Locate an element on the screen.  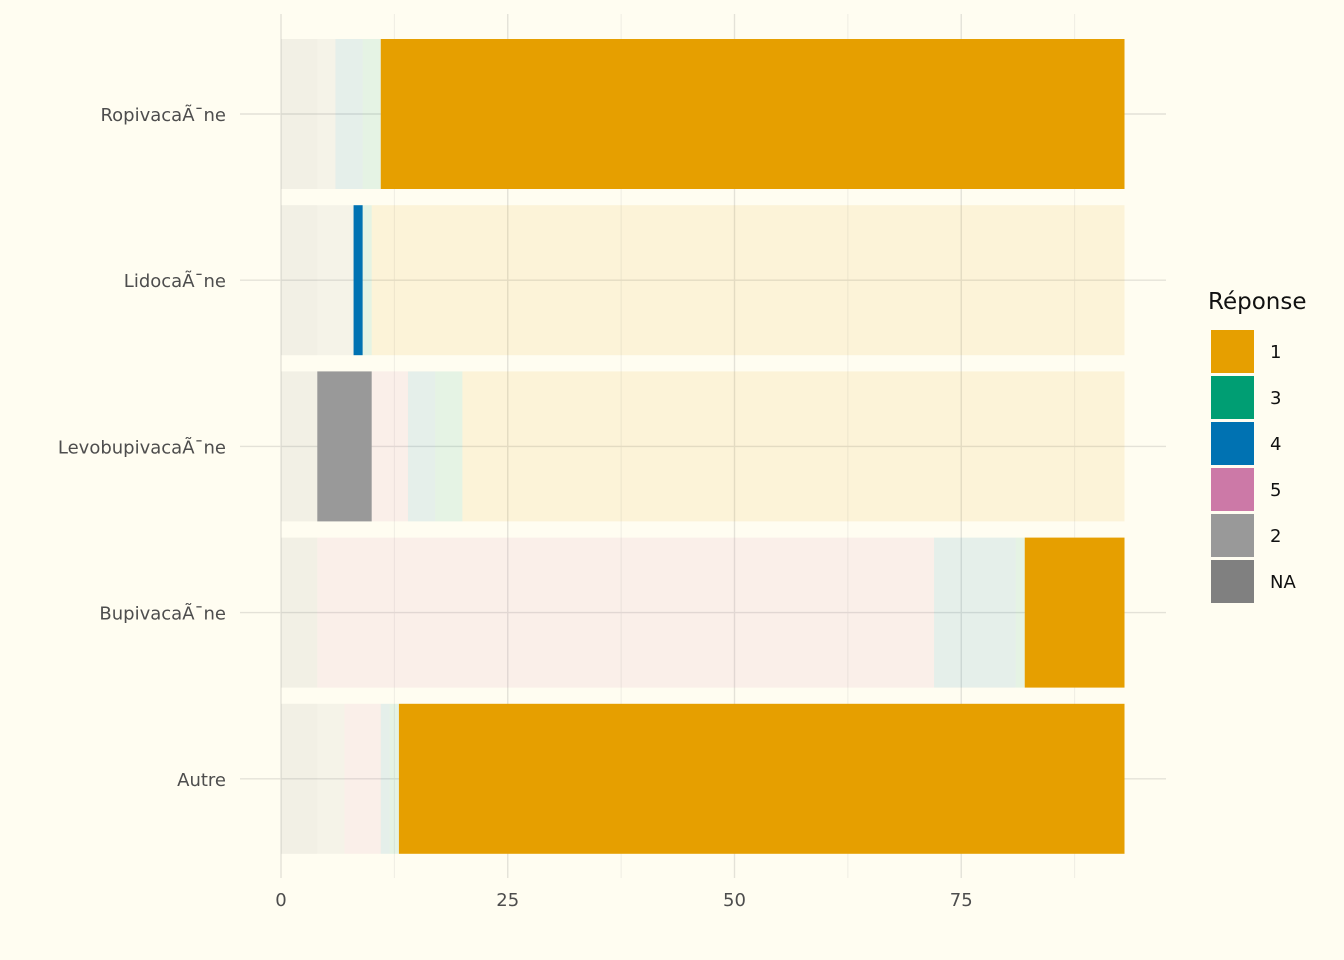
legend-label-1: 1 is located at coordinates (1275, 352).